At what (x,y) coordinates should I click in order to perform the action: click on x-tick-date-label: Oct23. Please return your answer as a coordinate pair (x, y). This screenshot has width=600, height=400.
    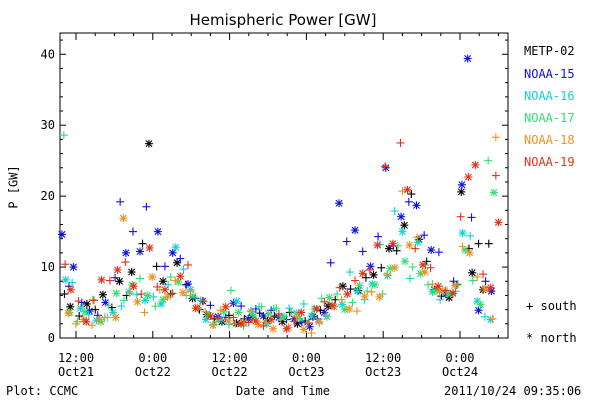
    Looking at the image, I should click on (383, 372).